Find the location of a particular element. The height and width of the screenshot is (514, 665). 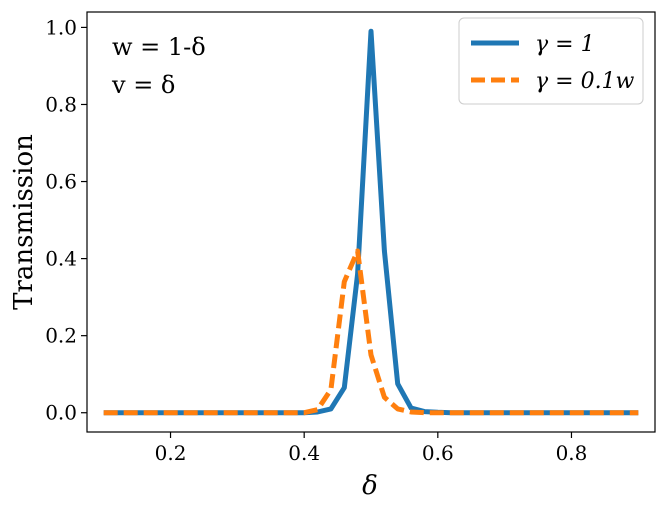

x-axis-label: δ is located at coordinates (370, 486).